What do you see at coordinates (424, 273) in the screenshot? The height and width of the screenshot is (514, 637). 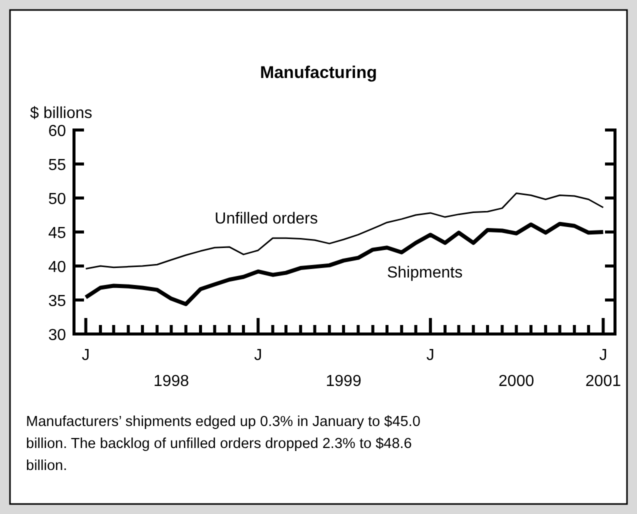 I see `series-label: Shipments` at bounding box center [424, 273].